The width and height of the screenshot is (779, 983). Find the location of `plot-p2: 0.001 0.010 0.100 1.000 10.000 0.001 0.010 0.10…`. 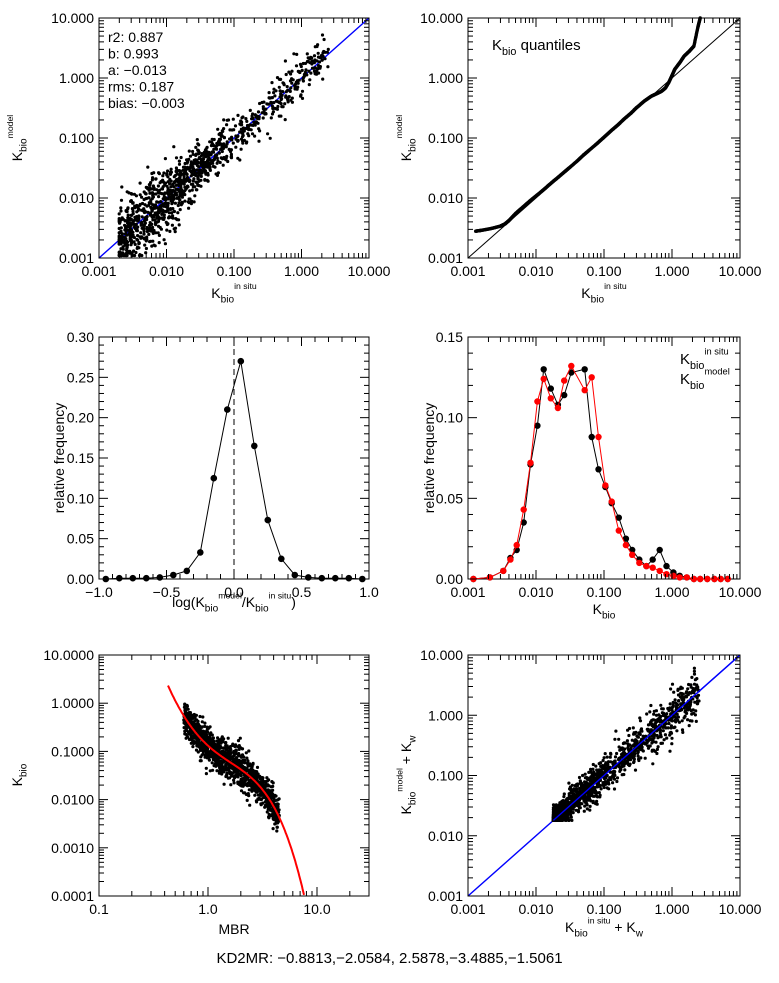

plot-p2: 0.001 0.010 0.100 1.000 10.000 0.001 0.010 0.10… is located at coordinates (590, 144).